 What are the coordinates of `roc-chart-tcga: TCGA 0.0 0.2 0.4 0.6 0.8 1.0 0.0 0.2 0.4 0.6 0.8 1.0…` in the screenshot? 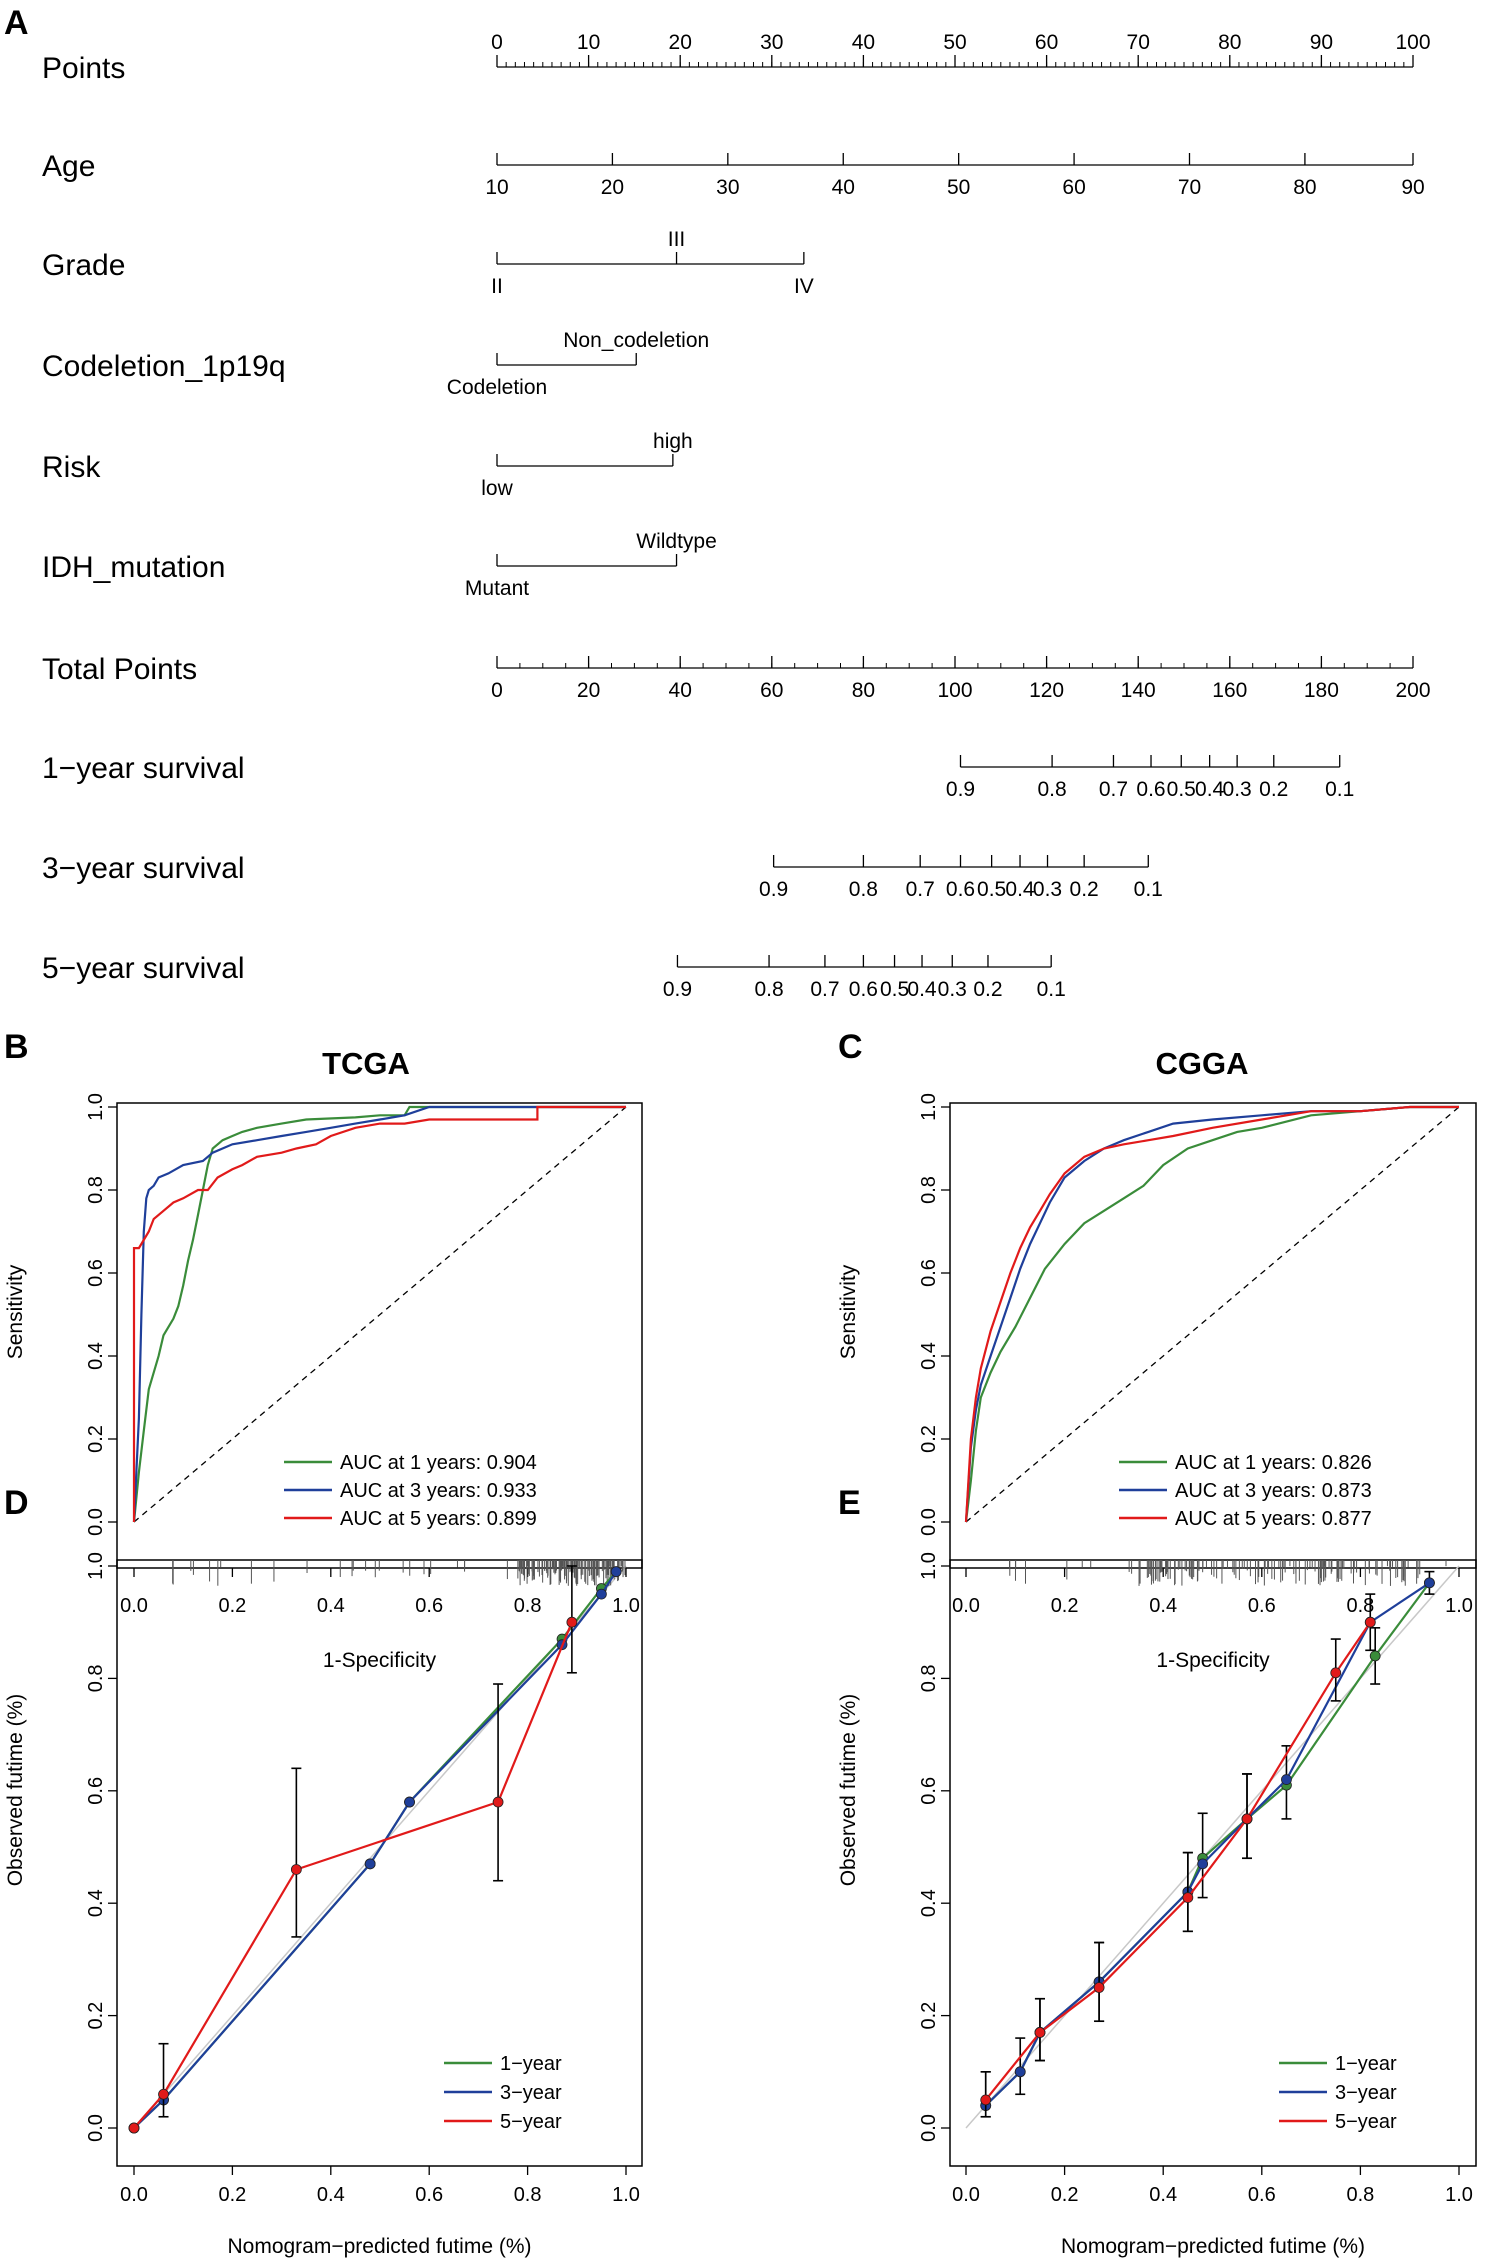 It's located at (323, 1359).